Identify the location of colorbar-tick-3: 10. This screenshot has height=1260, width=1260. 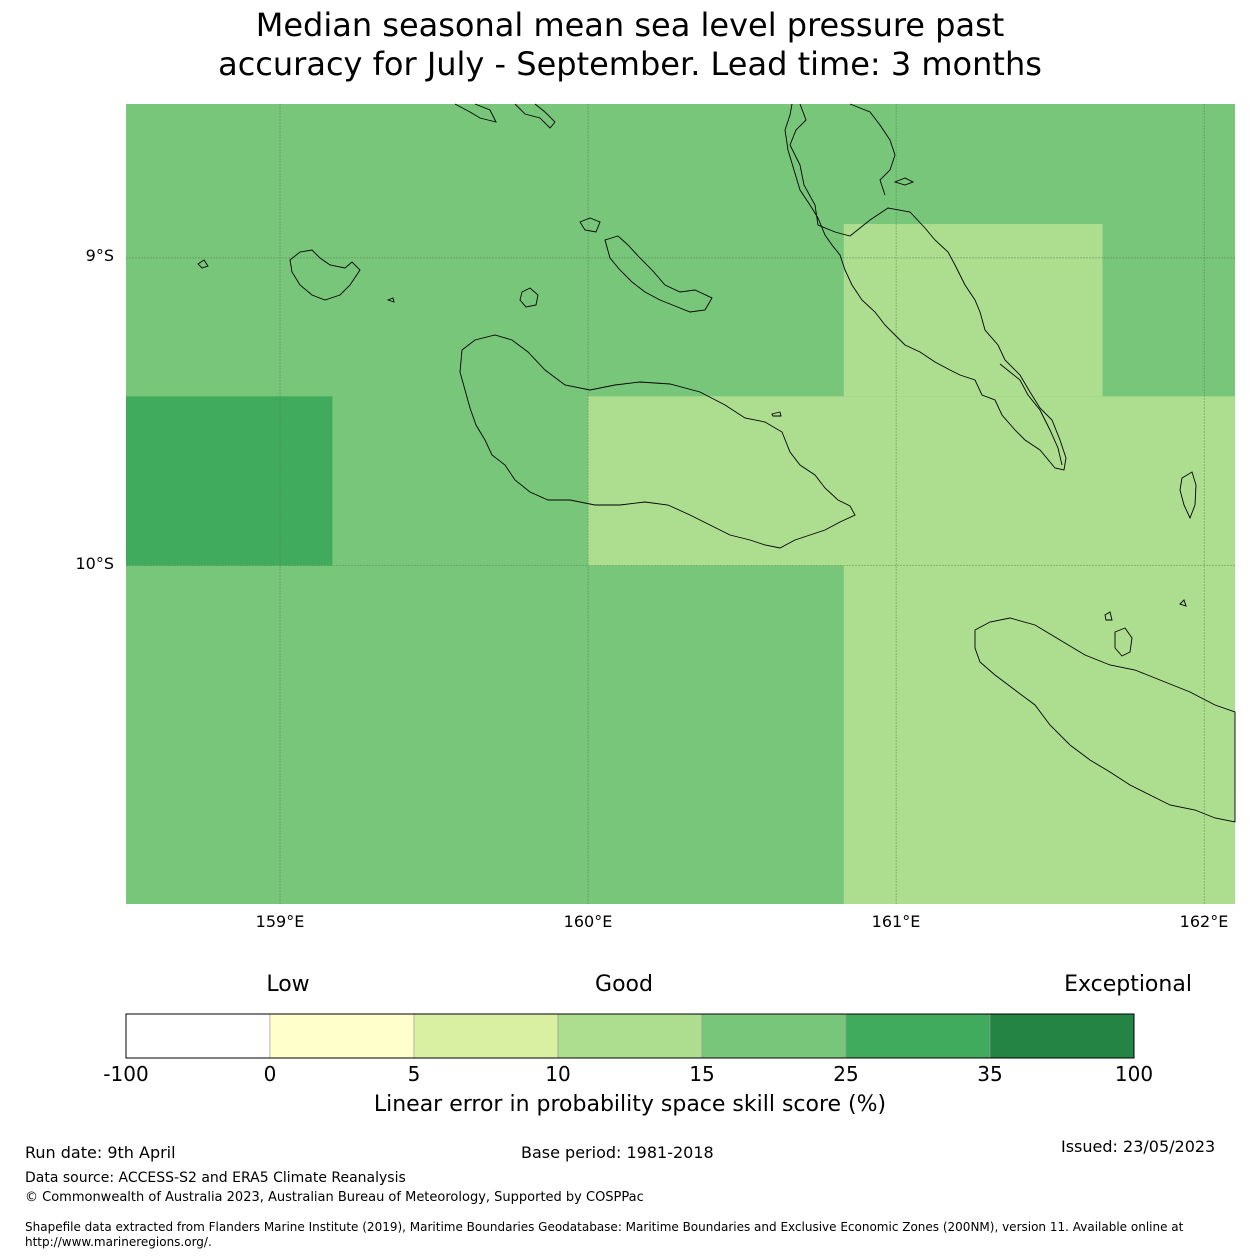
(558, 1074).